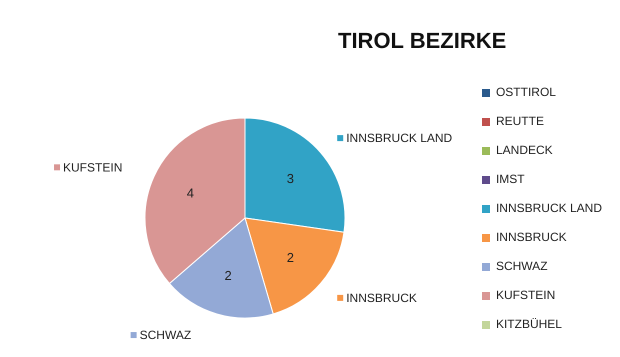 This screenshot has width=620, height=357. What do you see at coordinates (290, 178) in the screenshot?
I see `data-label: 3` at bounding box center [290, 178].